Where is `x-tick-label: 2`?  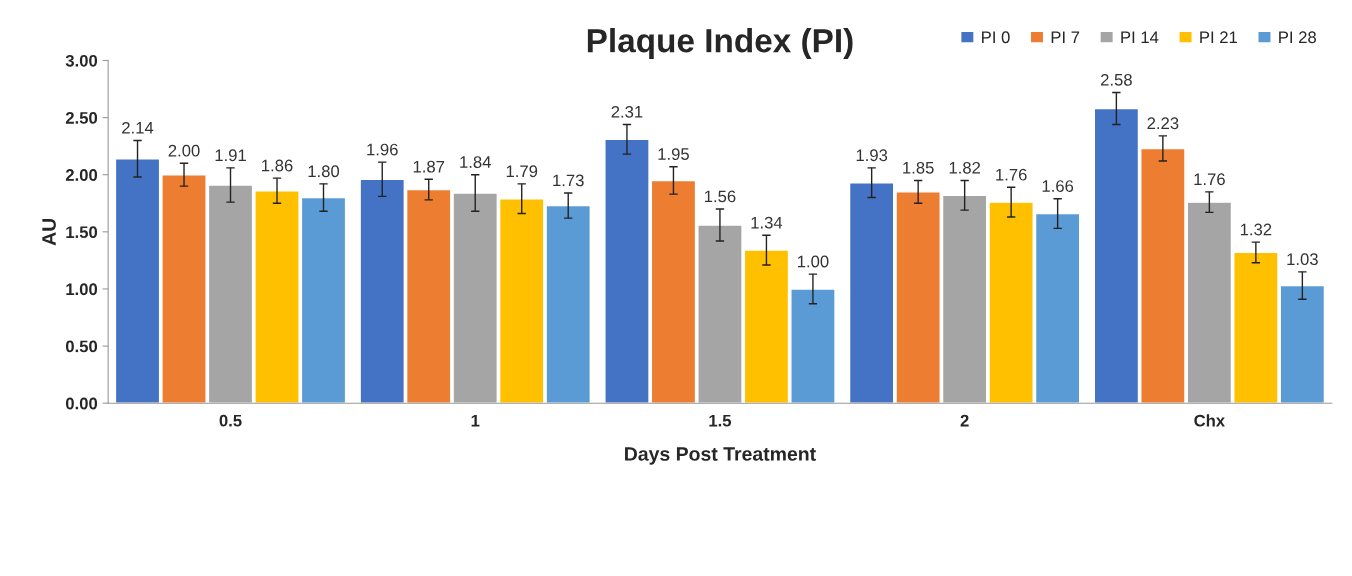 x-tick-label: 2 is located at coordinates (964, 420).